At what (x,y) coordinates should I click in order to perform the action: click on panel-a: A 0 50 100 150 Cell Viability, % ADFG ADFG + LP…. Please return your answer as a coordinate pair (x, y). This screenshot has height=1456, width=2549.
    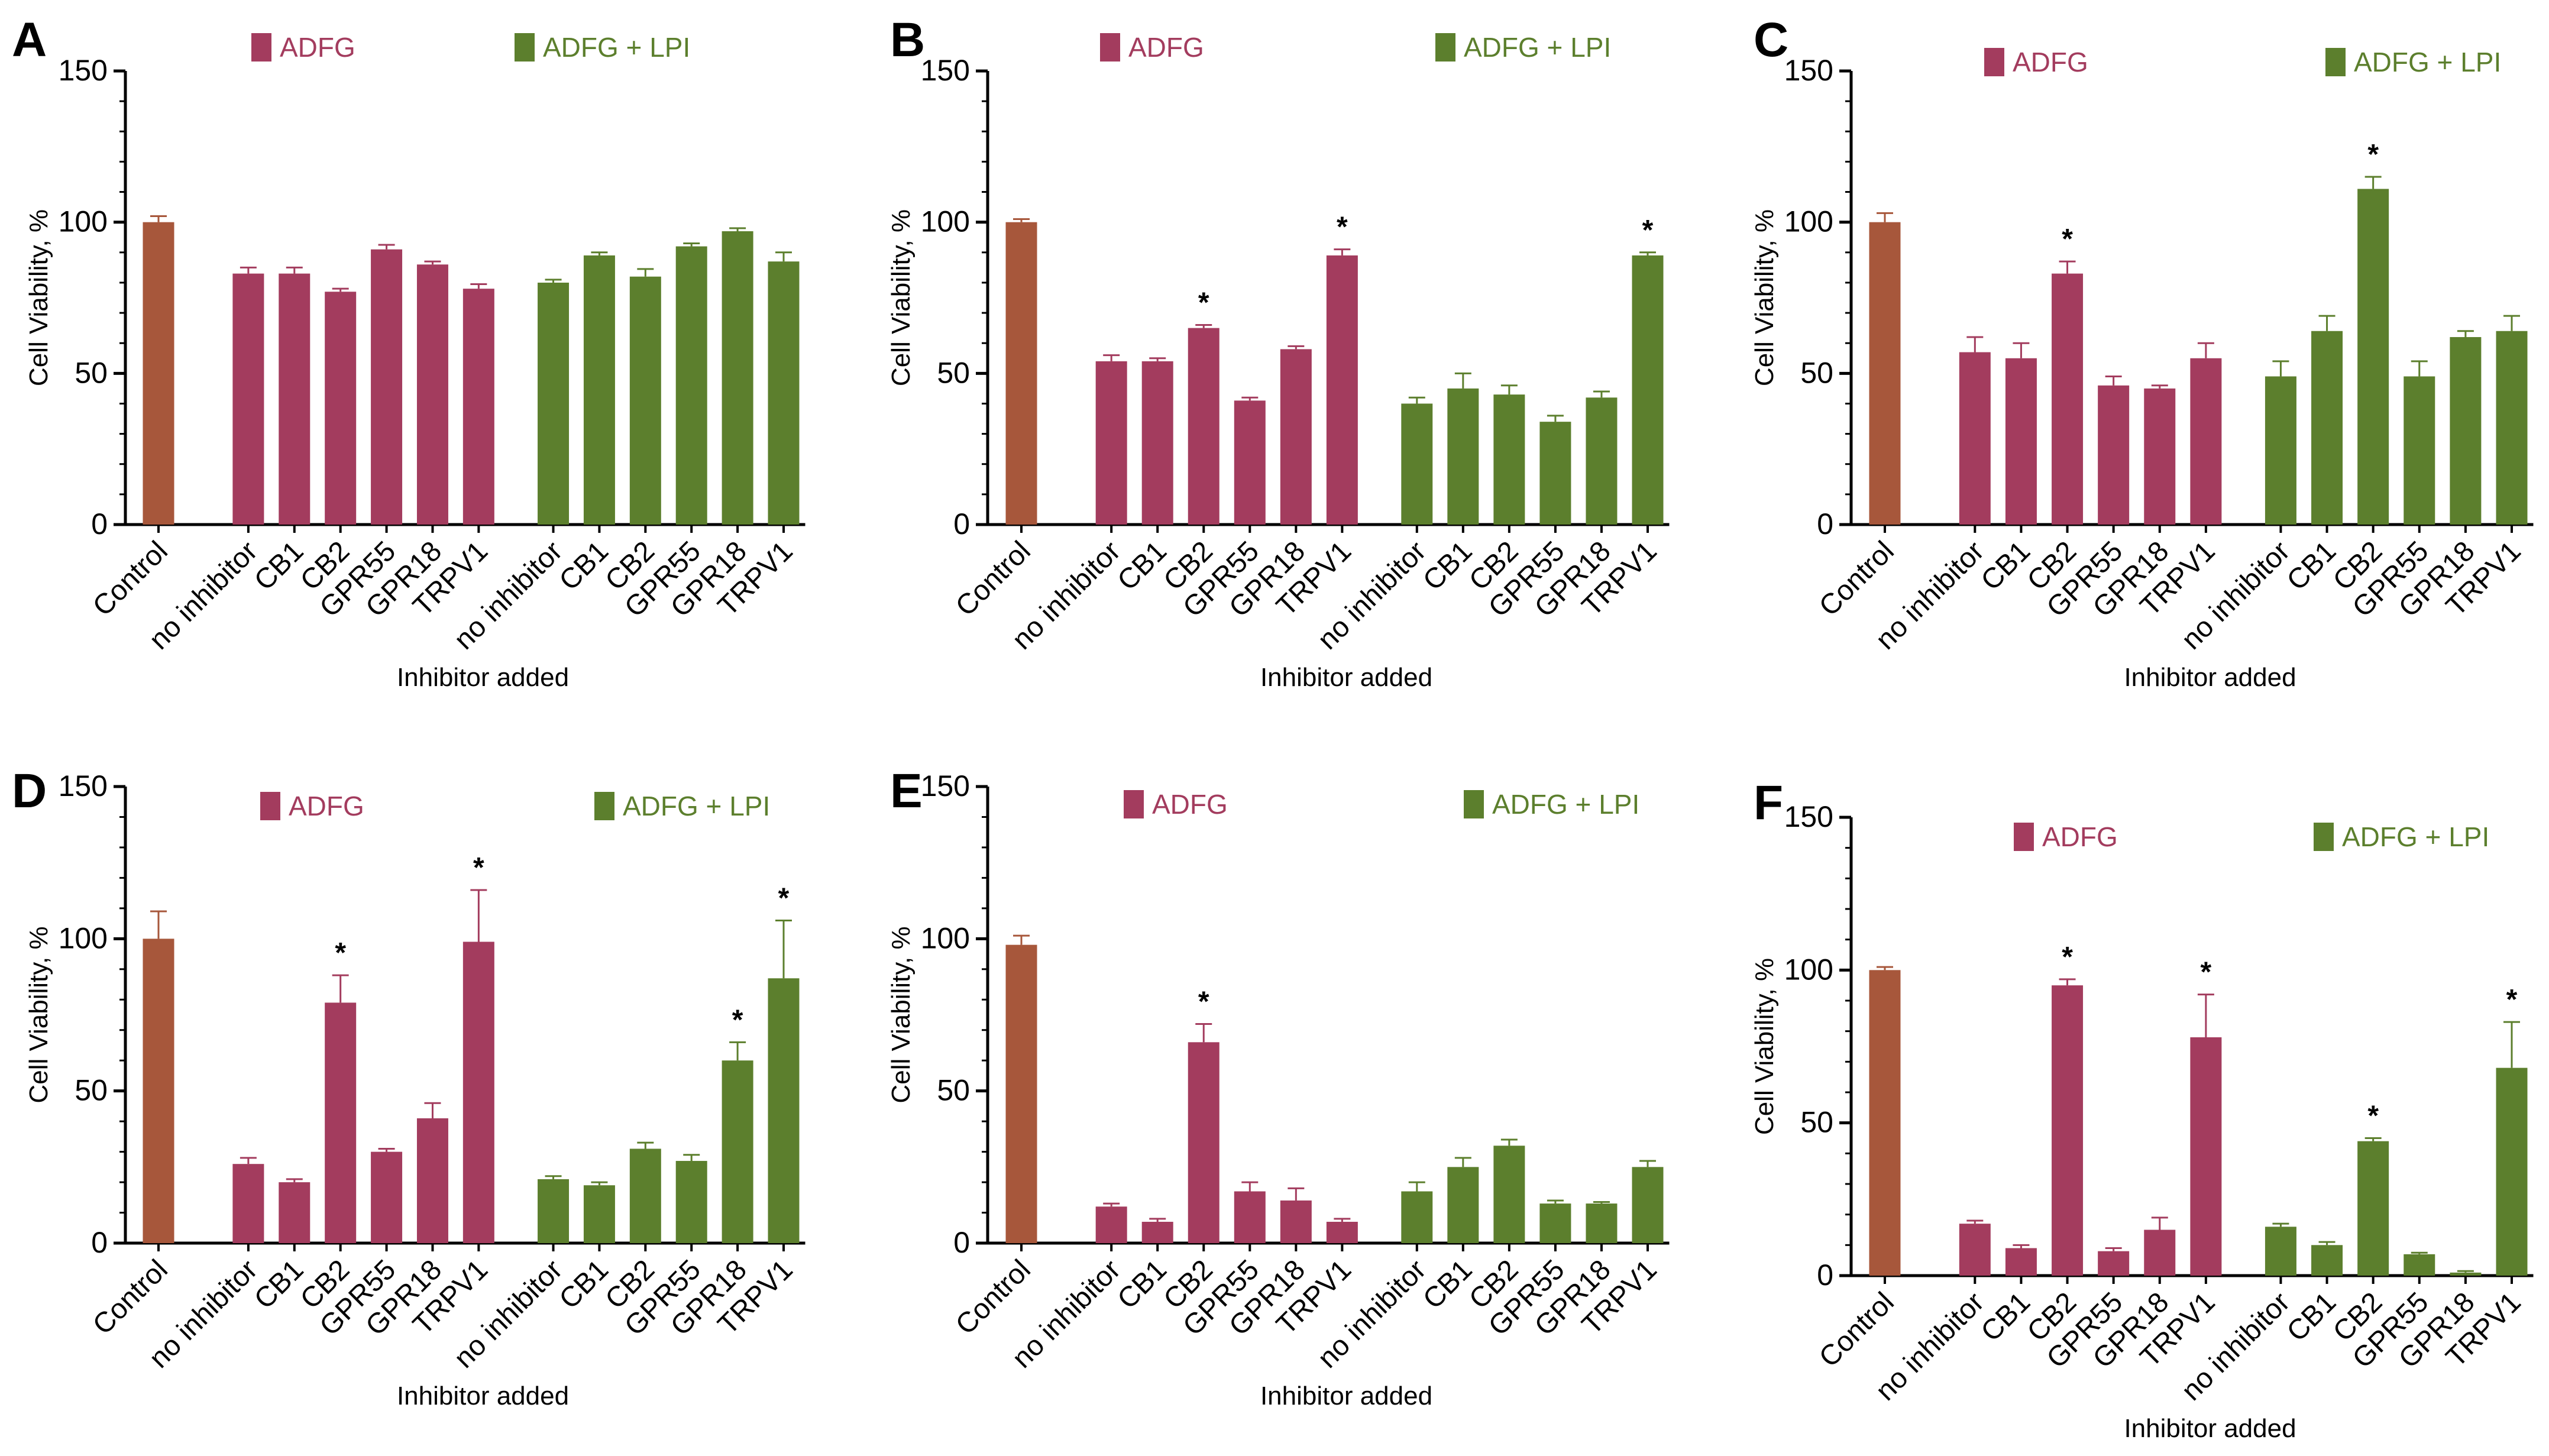
    Looking at the image, I should click on (409, 353).